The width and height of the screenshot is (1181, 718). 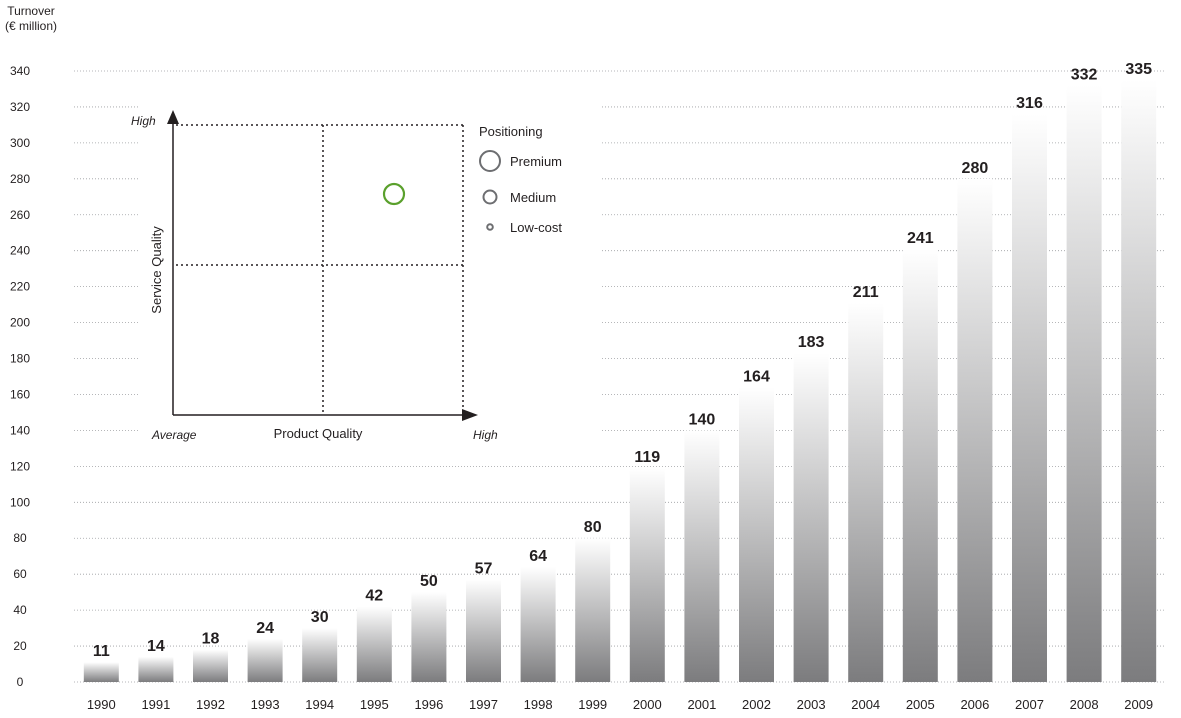 What do you see at coordinates (30, 26) in the screenshot?
I see `y-axis-title-line2: (€ million)` at bounding box center [30, 26].